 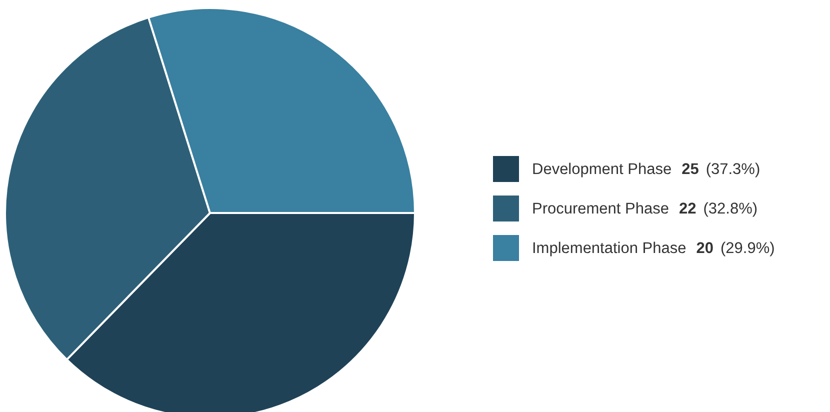 I want to click on legend-label: Implementation Phase, so click(x=609, y=248).